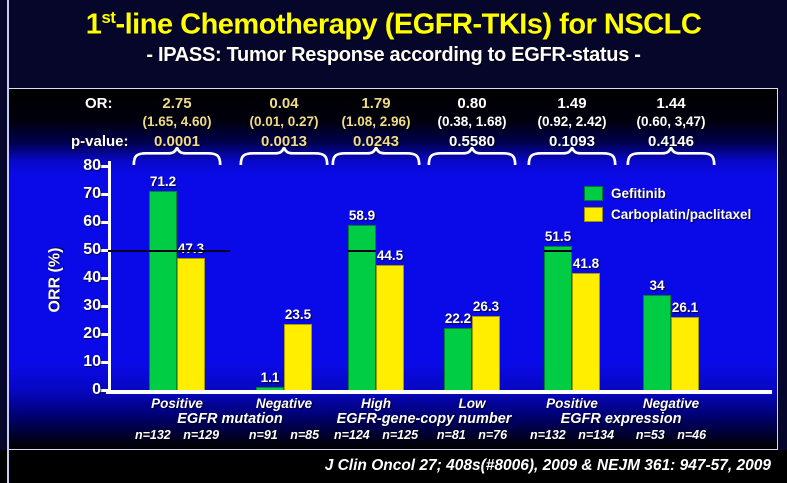  I want to click on odds-ratio-value: 2.75, so click(177, 103).